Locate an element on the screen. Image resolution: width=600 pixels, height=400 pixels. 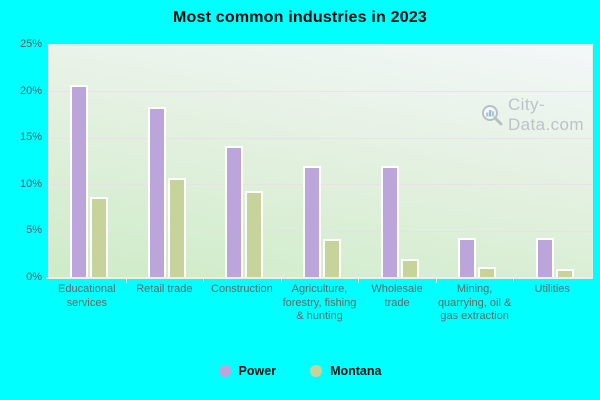
y-tick-label-10: 10% is located at coordinates (30, 183).